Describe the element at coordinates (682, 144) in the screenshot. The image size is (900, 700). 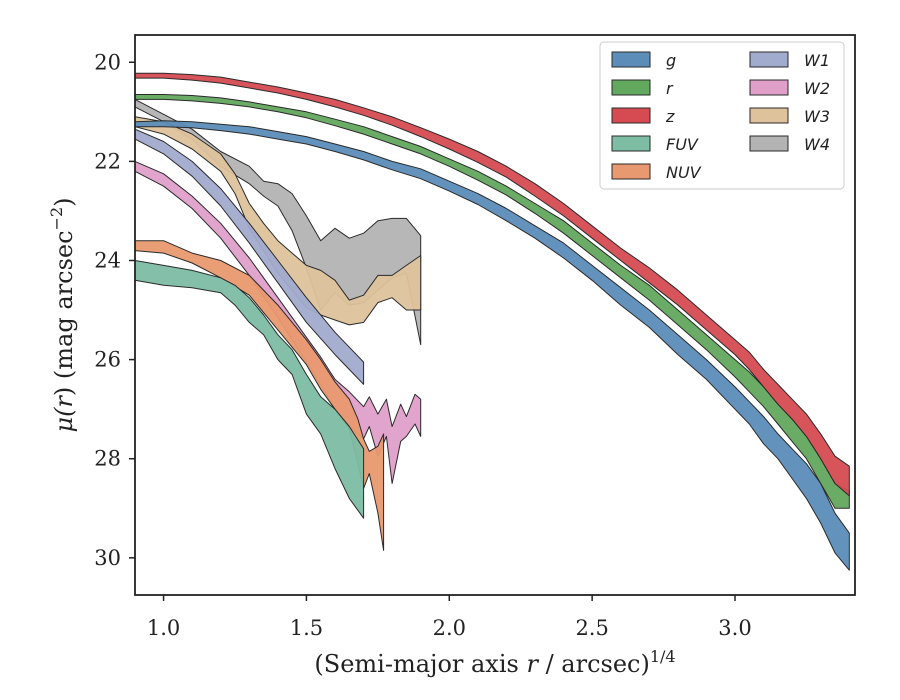
I see `legend-label-fuv: FUV` at that location.